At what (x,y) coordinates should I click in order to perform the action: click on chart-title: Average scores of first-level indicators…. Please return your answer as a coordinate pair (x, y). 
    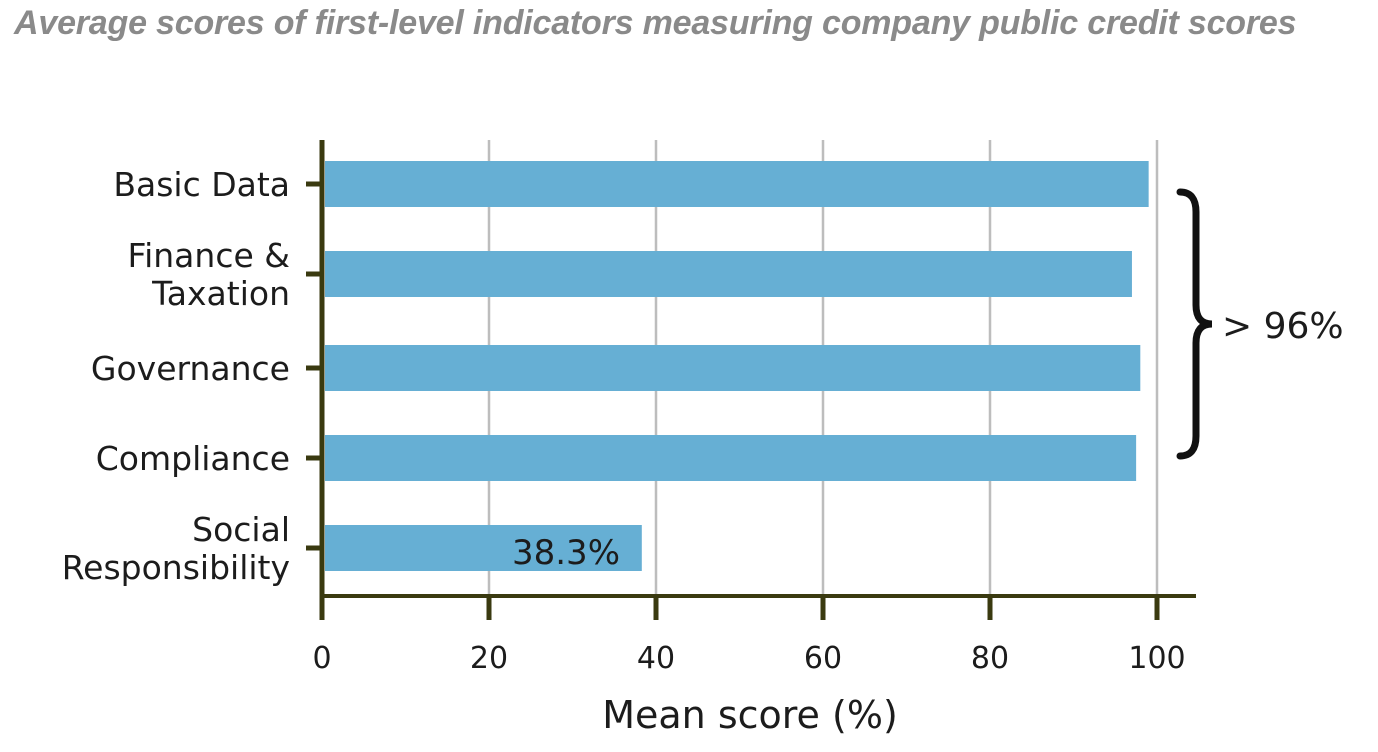
    Looking at the image, I should click on (655, 23).